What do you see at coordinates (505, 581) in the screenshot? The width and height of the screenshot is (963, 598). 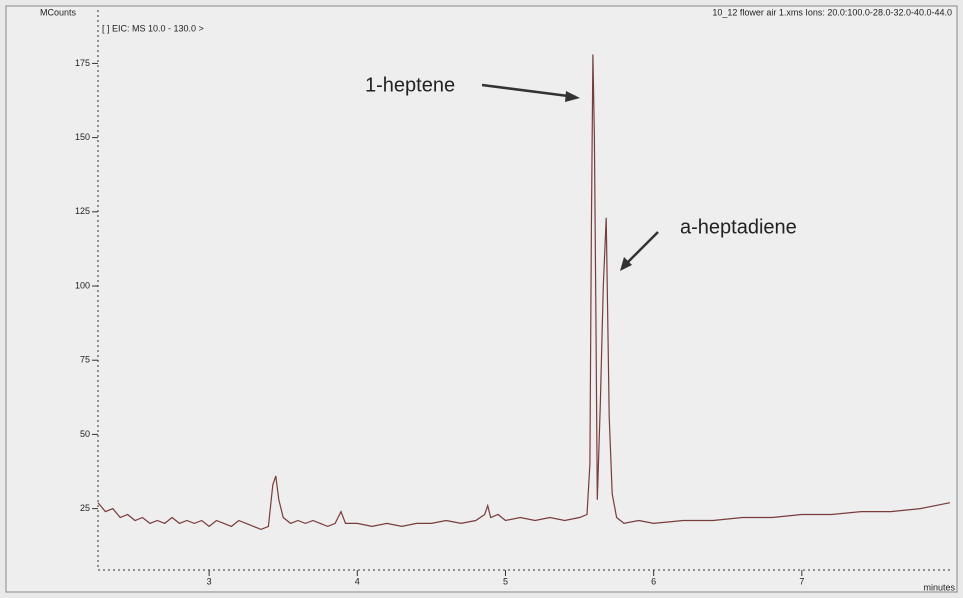 I see `x-tick-label: 5` at bounding box center [505, 581].